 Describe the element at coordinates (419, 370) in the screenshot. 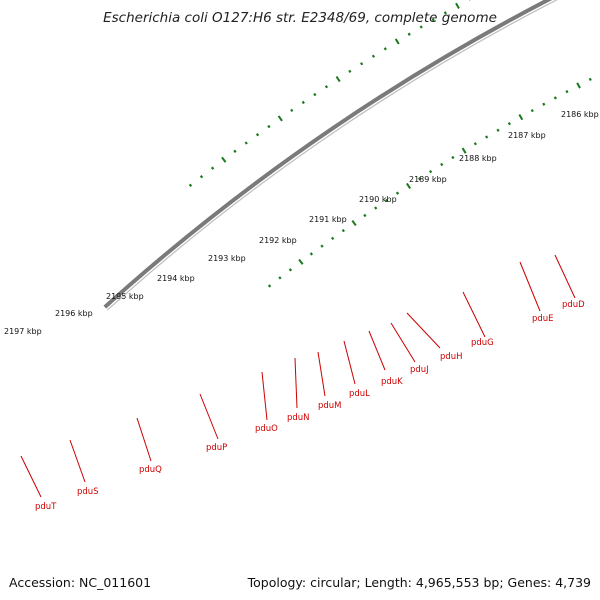

I see `gene-label: pduJ` at that location.